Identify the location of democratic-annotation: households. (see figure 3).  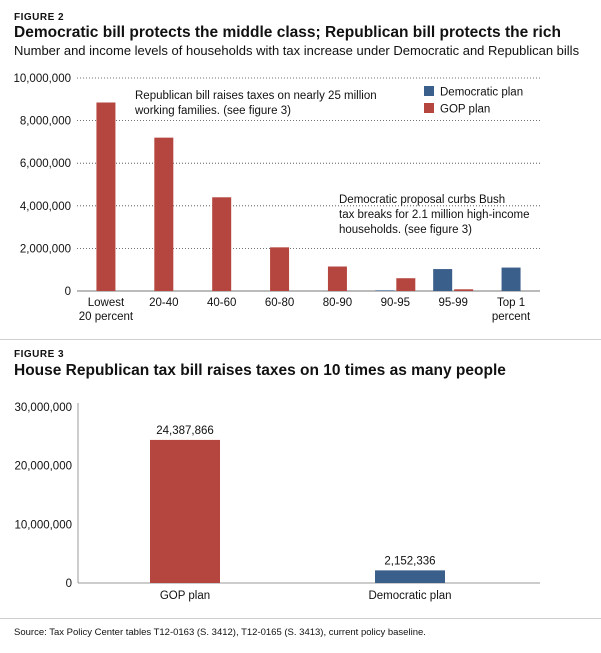
(405, 230).